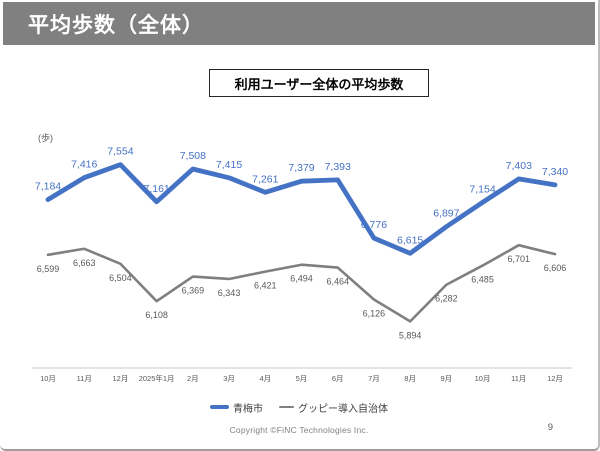 The width and height of the screenshot is (600, 451). I want to click on x-tick-label: 9月, so click(447, 378).